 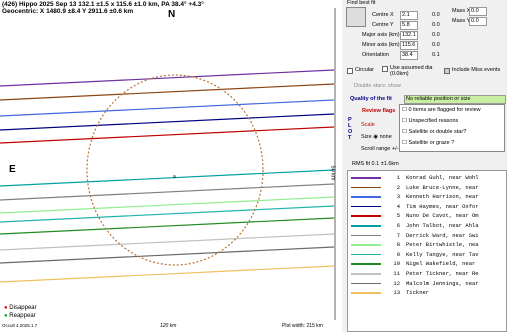 I want to click on review-option: ☐ Satellite or graze ?, so click(x=428, y=143).